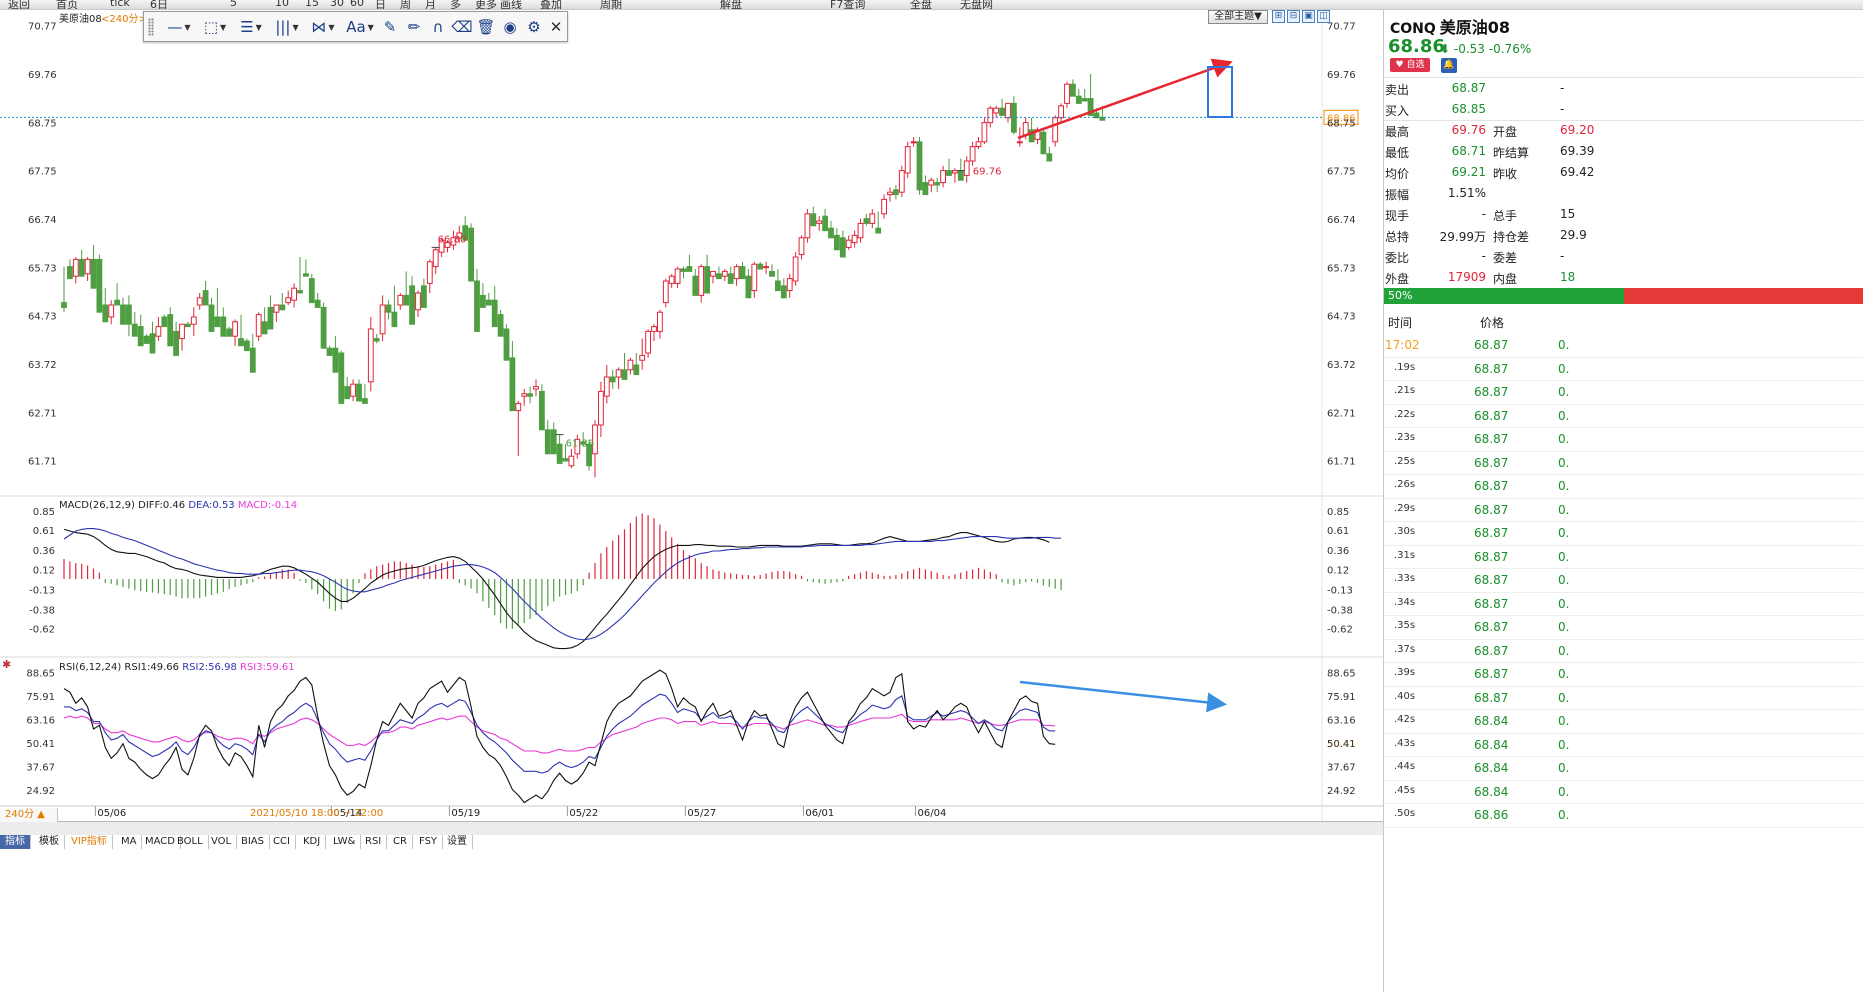 This screenshot has height=992, width=1863. What do you see at coordinates (510, 27) in the screenshot?
I see `visibility-tool-button: ◉` at bounding box center [510, 27].